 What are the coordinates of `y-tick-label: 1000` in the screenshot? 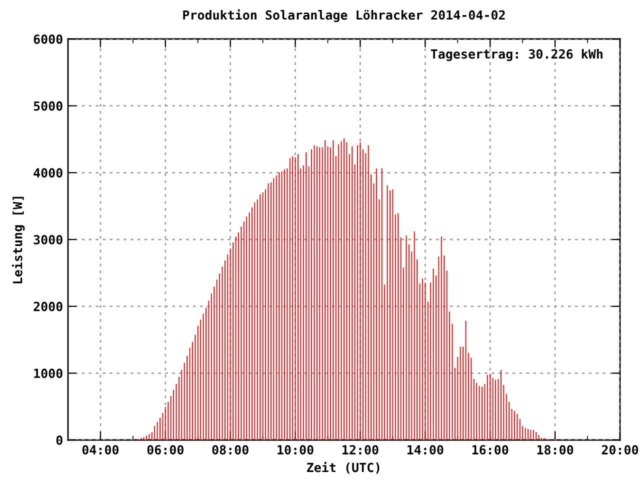 It's located at (48, 373).